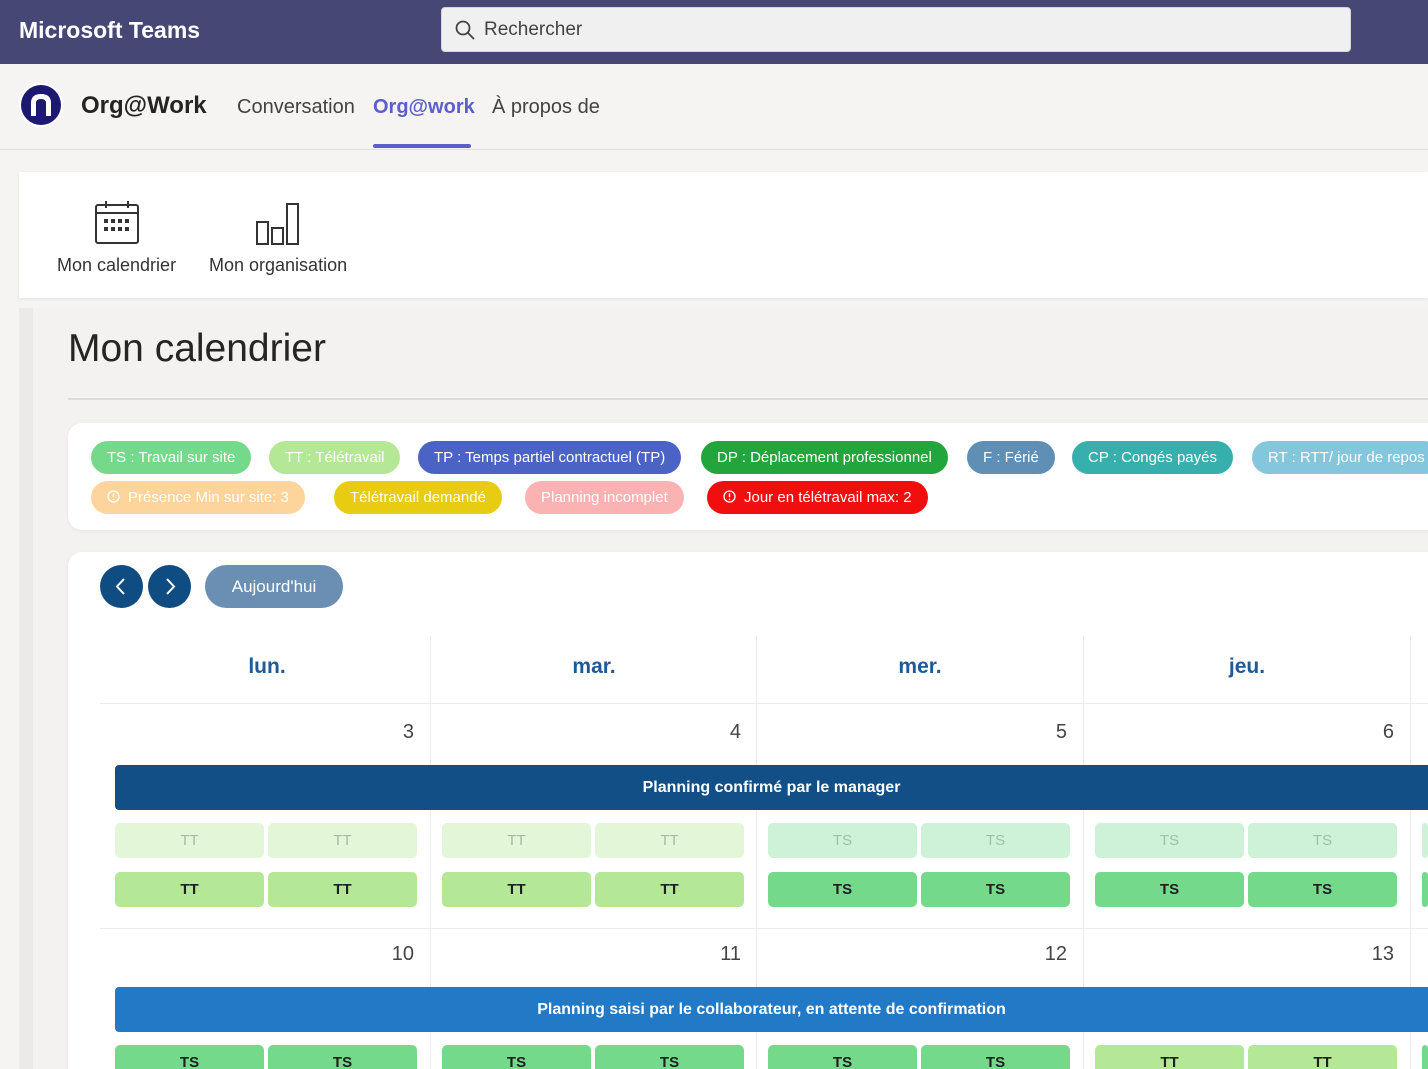 Image resolution: width=1428 pixels, height=1069 pixels. Describe the element at coordinates (594, 666) in the screenshot. I see `day-header-mar: mar.` at that location.